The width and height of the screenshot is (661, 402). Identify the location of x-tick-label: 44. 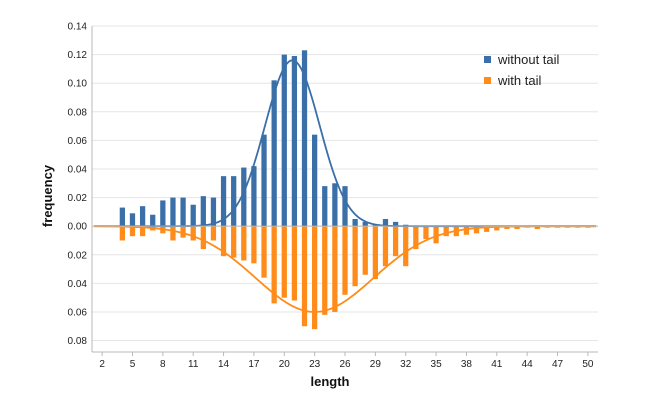
(528, 364).